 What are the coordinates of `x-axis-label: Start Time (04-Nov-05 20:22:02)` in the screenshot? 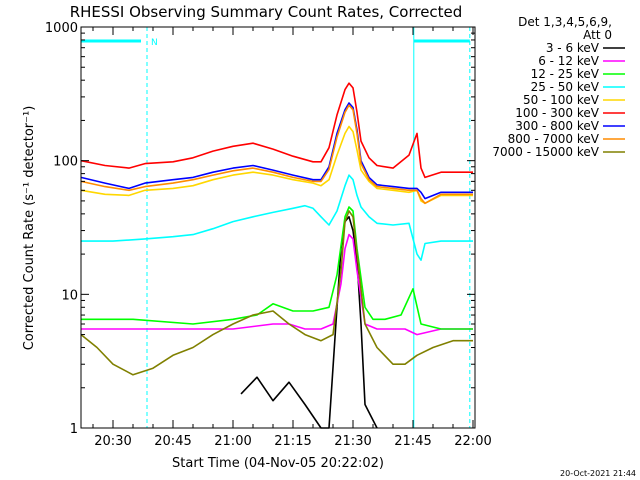 It's located at (278, 463).